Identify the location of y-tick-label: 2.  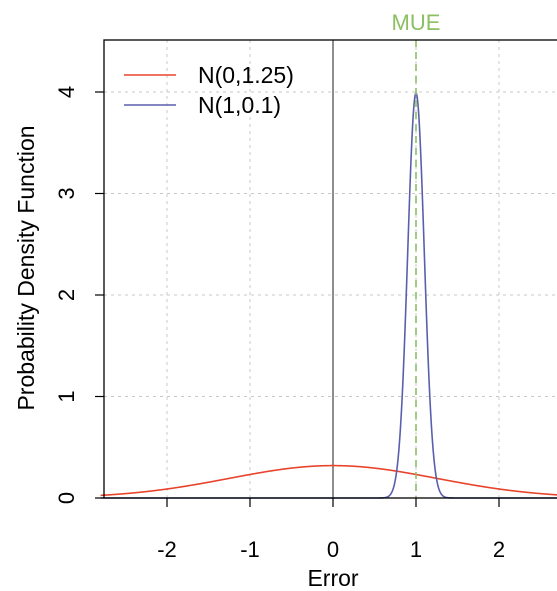
(66, 295).